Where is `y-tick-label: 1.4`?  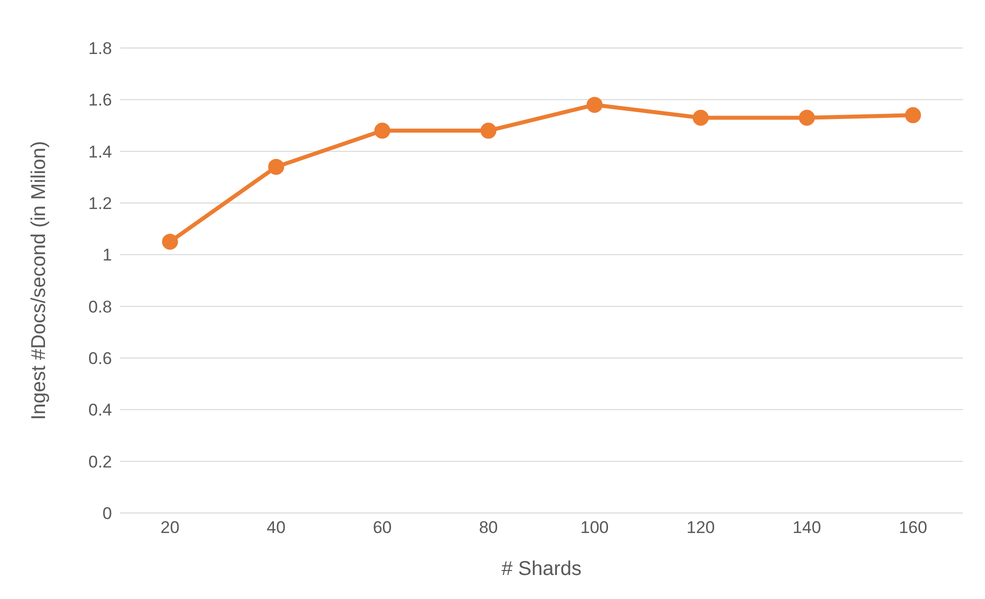
y-tick-label: 1.4 is located at coordinates (100, 152).